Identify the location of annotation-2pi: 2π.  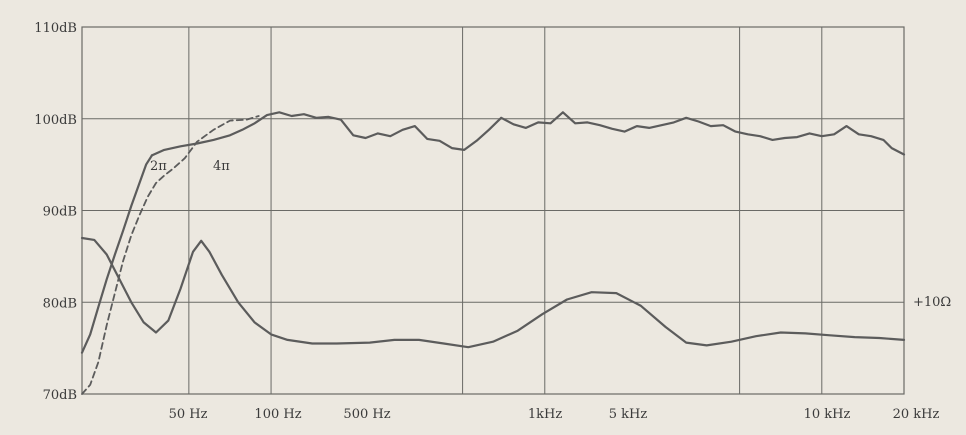
(158, 166).